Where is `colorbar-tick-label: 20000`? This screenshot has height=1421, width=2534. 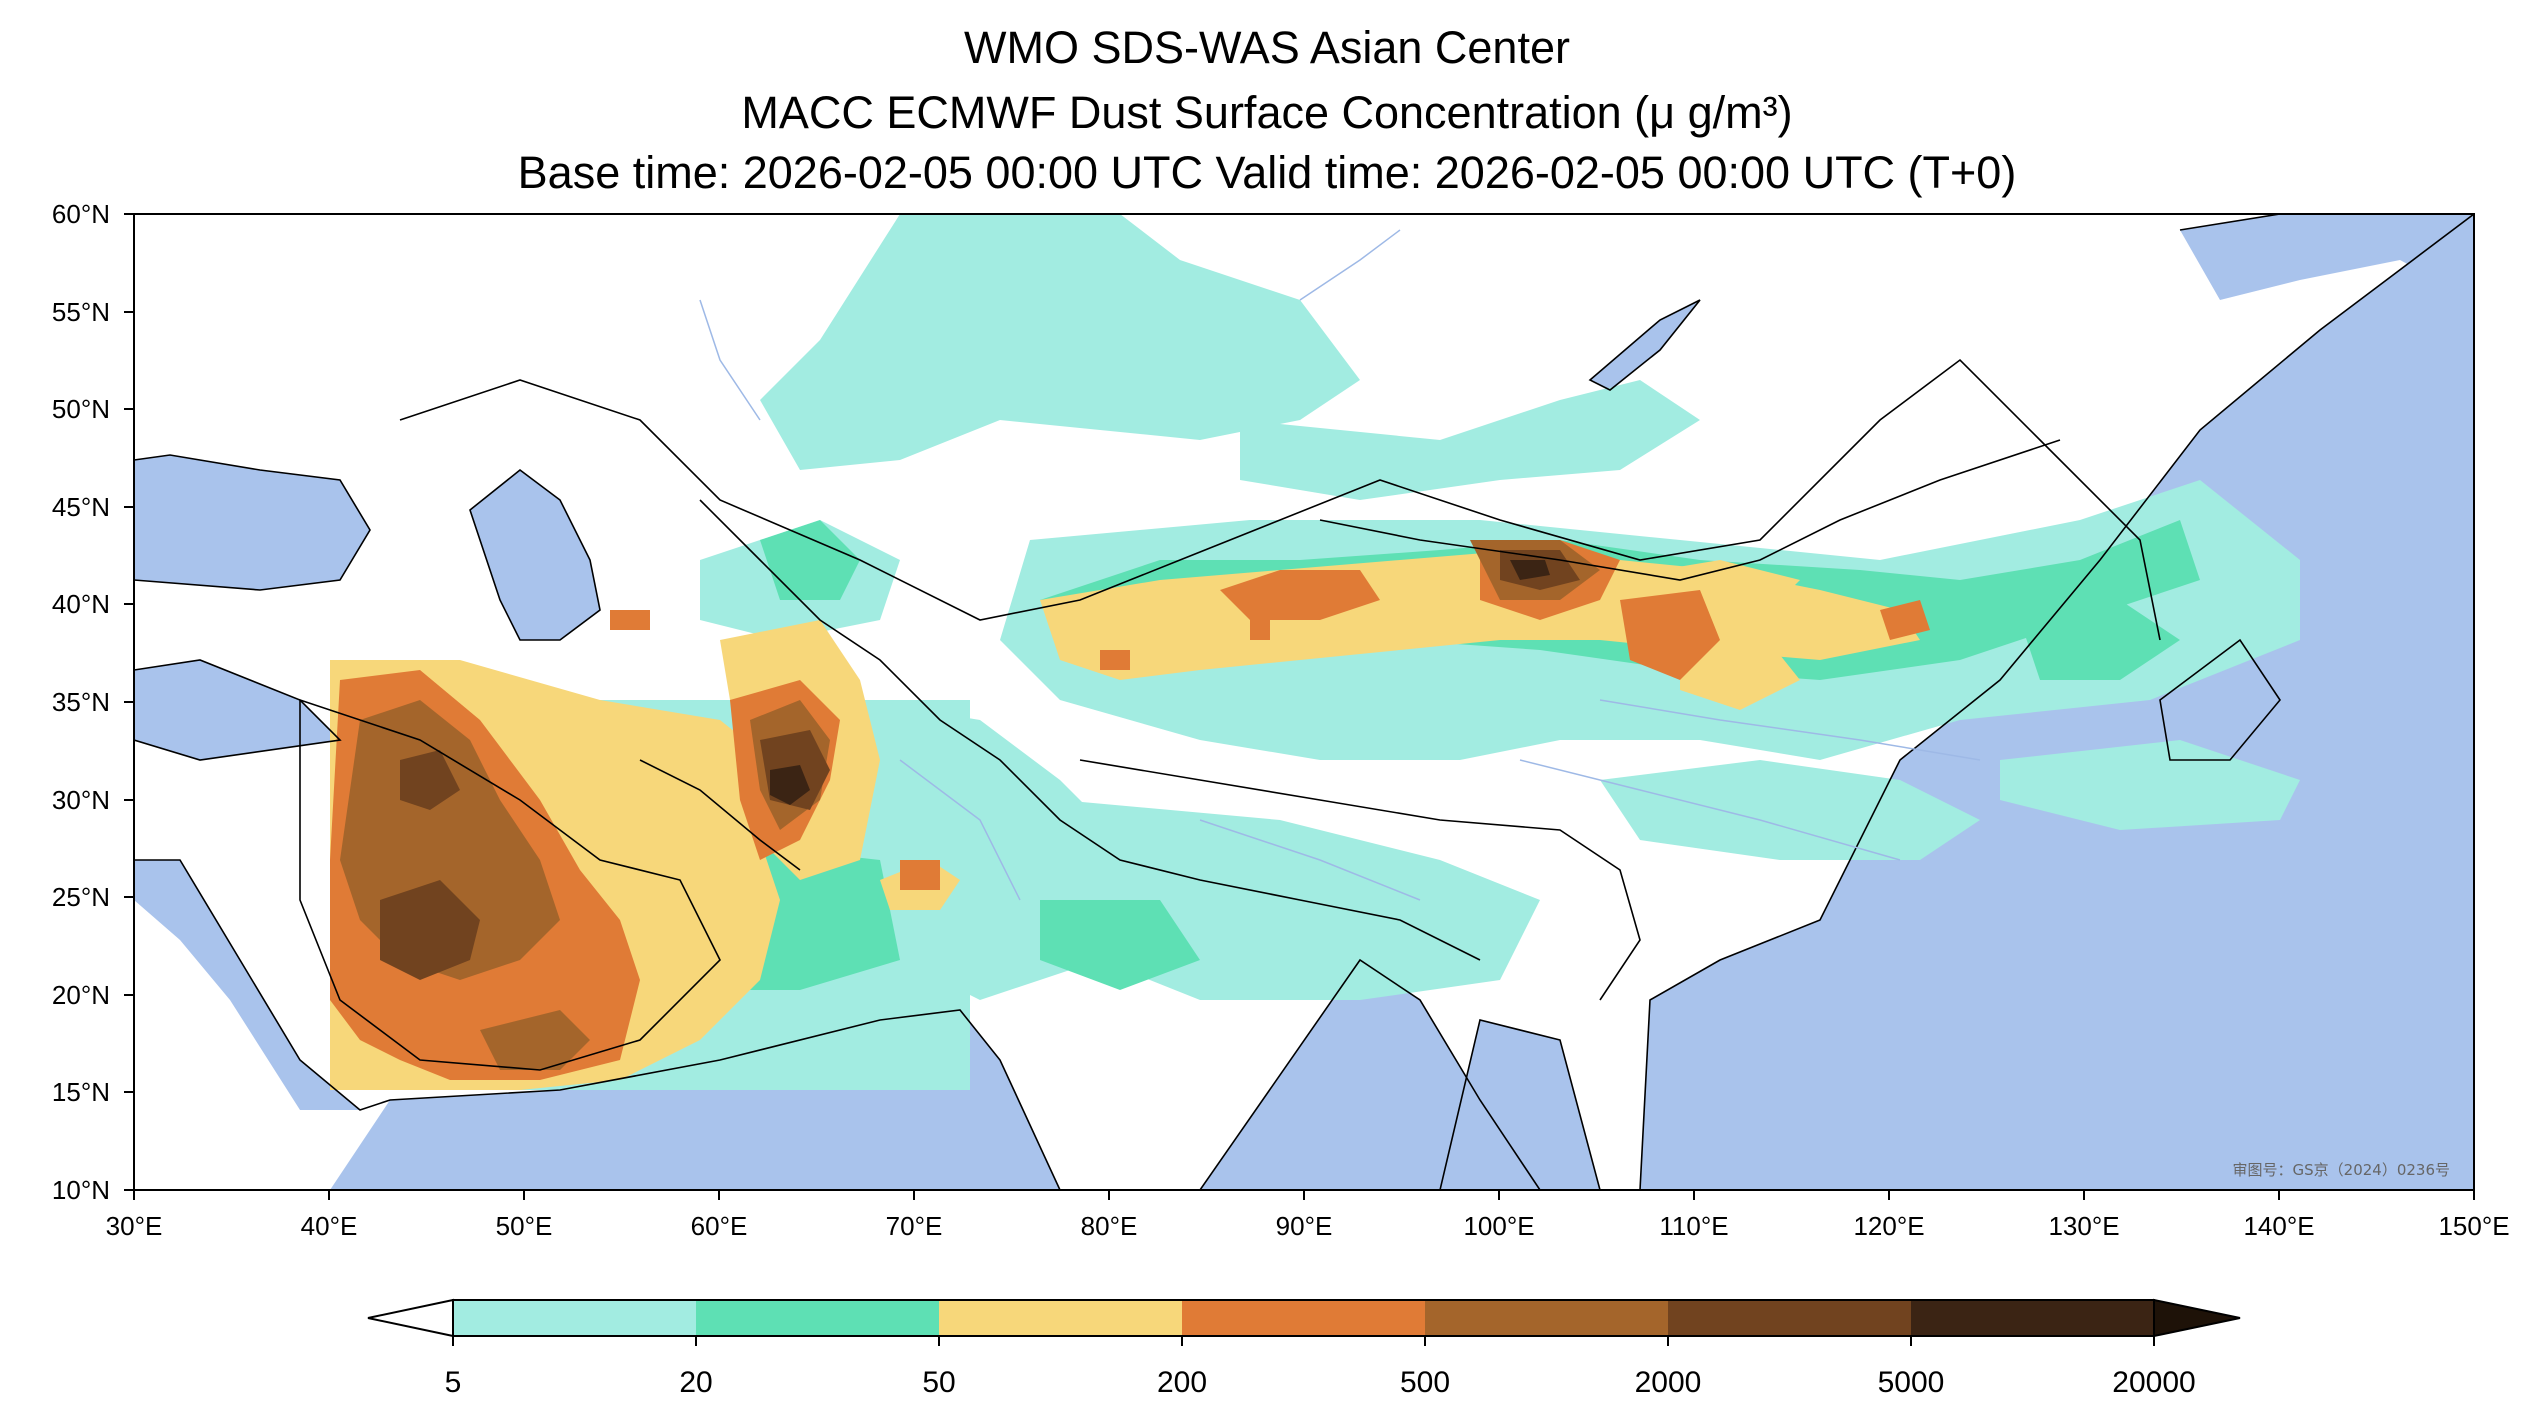 colorbar-tick-label: 20000 is located at coordinates (2153, 1382).